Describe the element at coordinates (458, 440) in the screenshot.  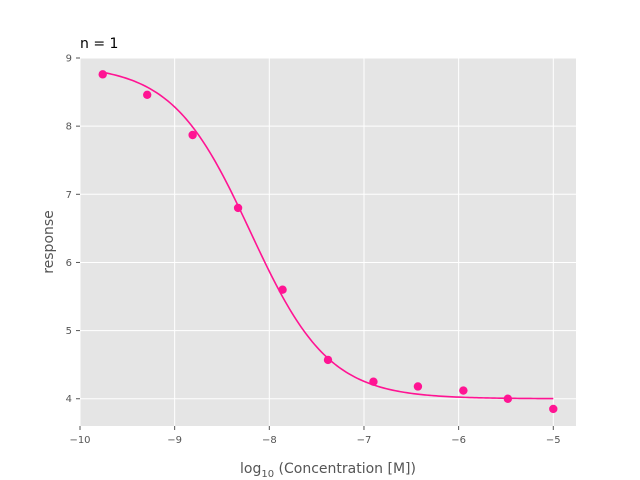
I see `x-tick-label: −6` at that location.